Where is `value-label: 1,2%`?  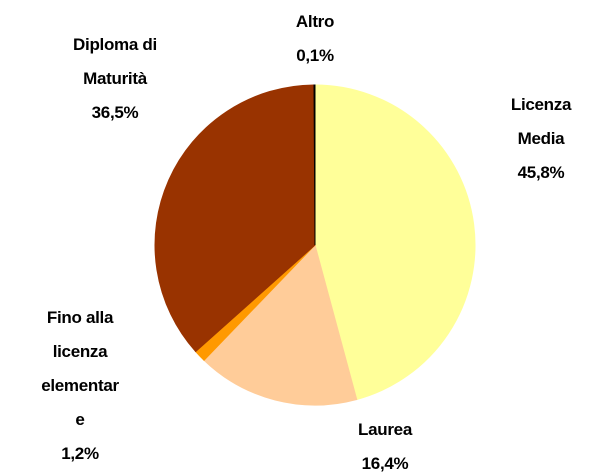 value-label: 1,2% is located at coordinates (80, 453).